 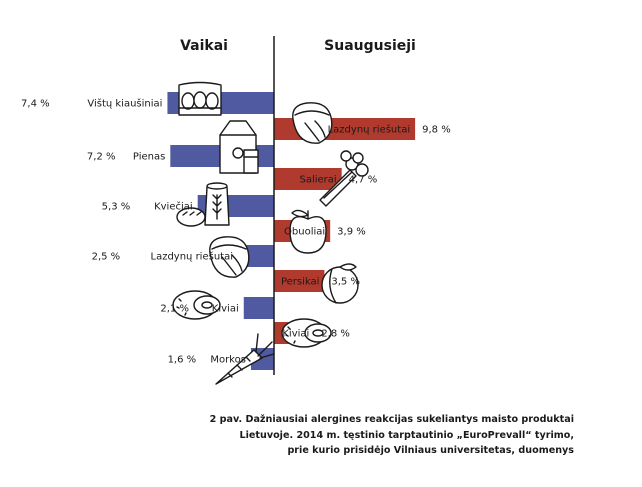 I want to click on carrot-icon, so click(x=245, y=359).